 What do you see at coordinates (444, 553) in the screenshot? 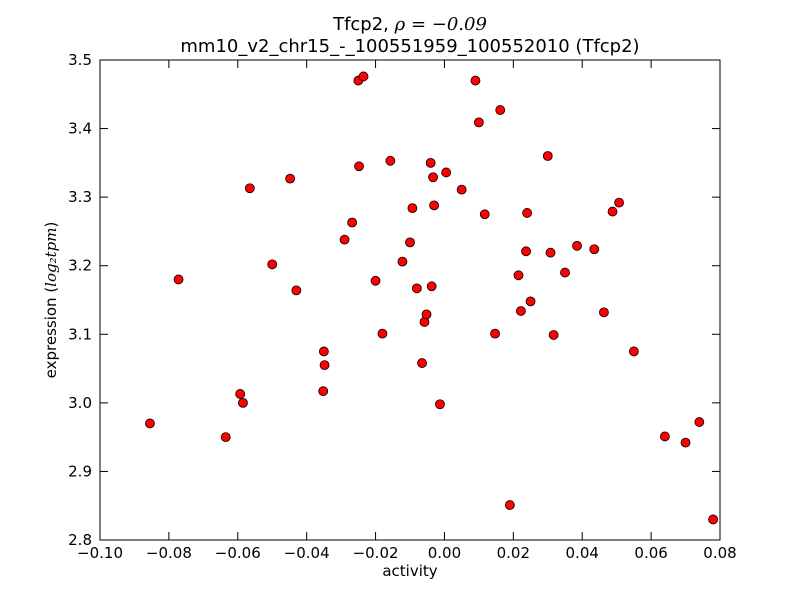
I see `x-tick-label: 0.00` at bounding box center [444, 553].